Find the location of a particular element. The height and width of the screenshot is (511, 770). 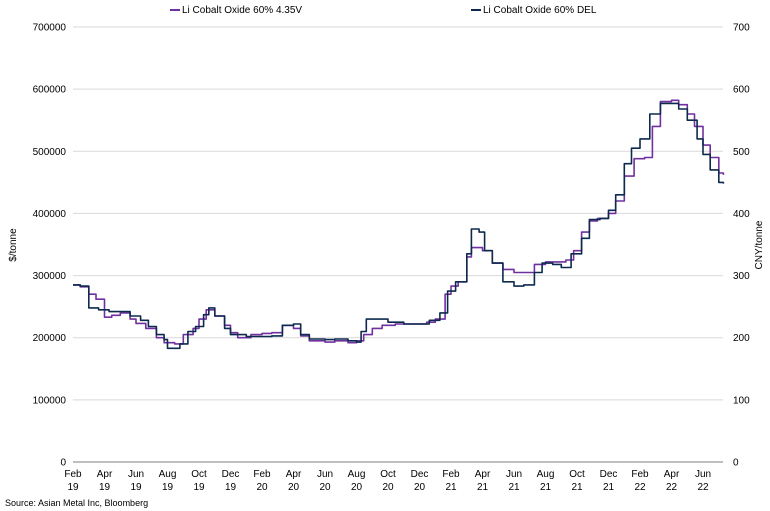

y-left-tick-label: 700000 is located at coordinates (50, 28).